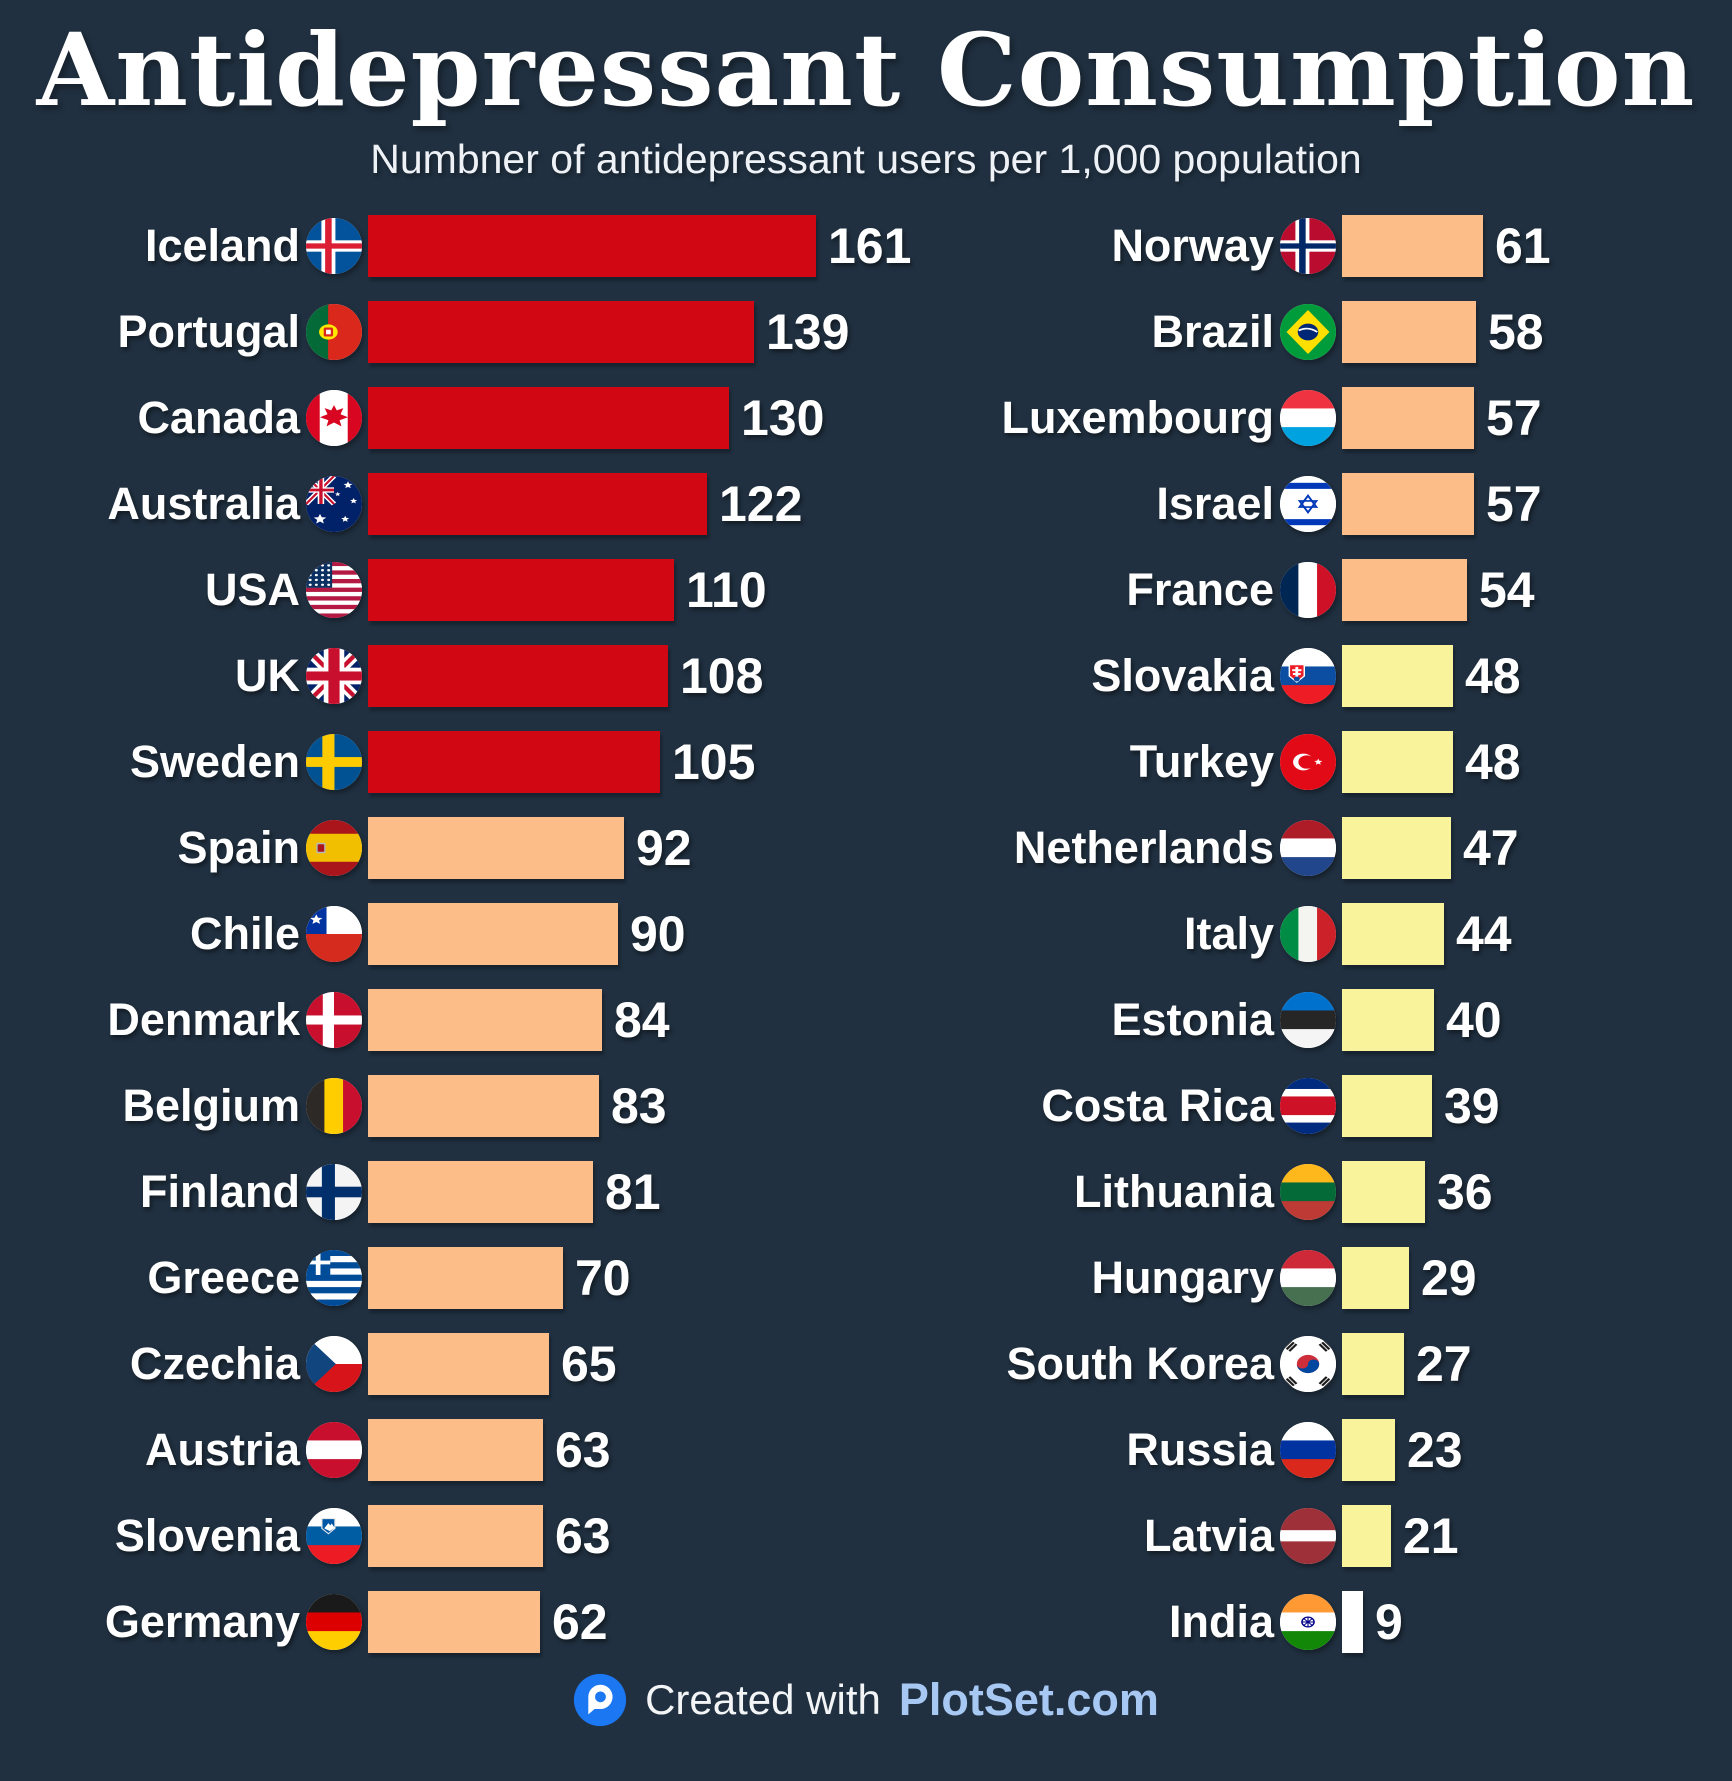 This screenshot has width=1732, height=1781. What do you see at coordinates (1449, 1278) in the screenshot?
I see `value-label: 29` at bounding box center [1449, 1278].